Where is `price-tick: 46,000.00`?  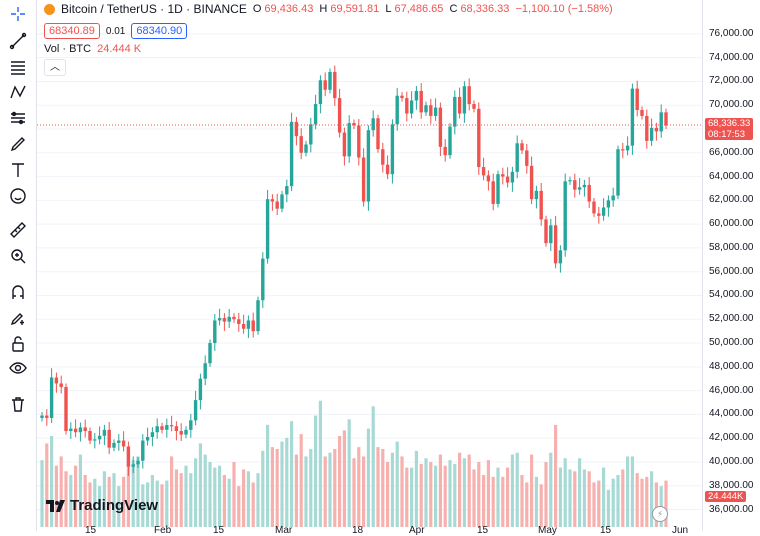 price-tick: 46,000.00 is located at coordinates (731, 390).